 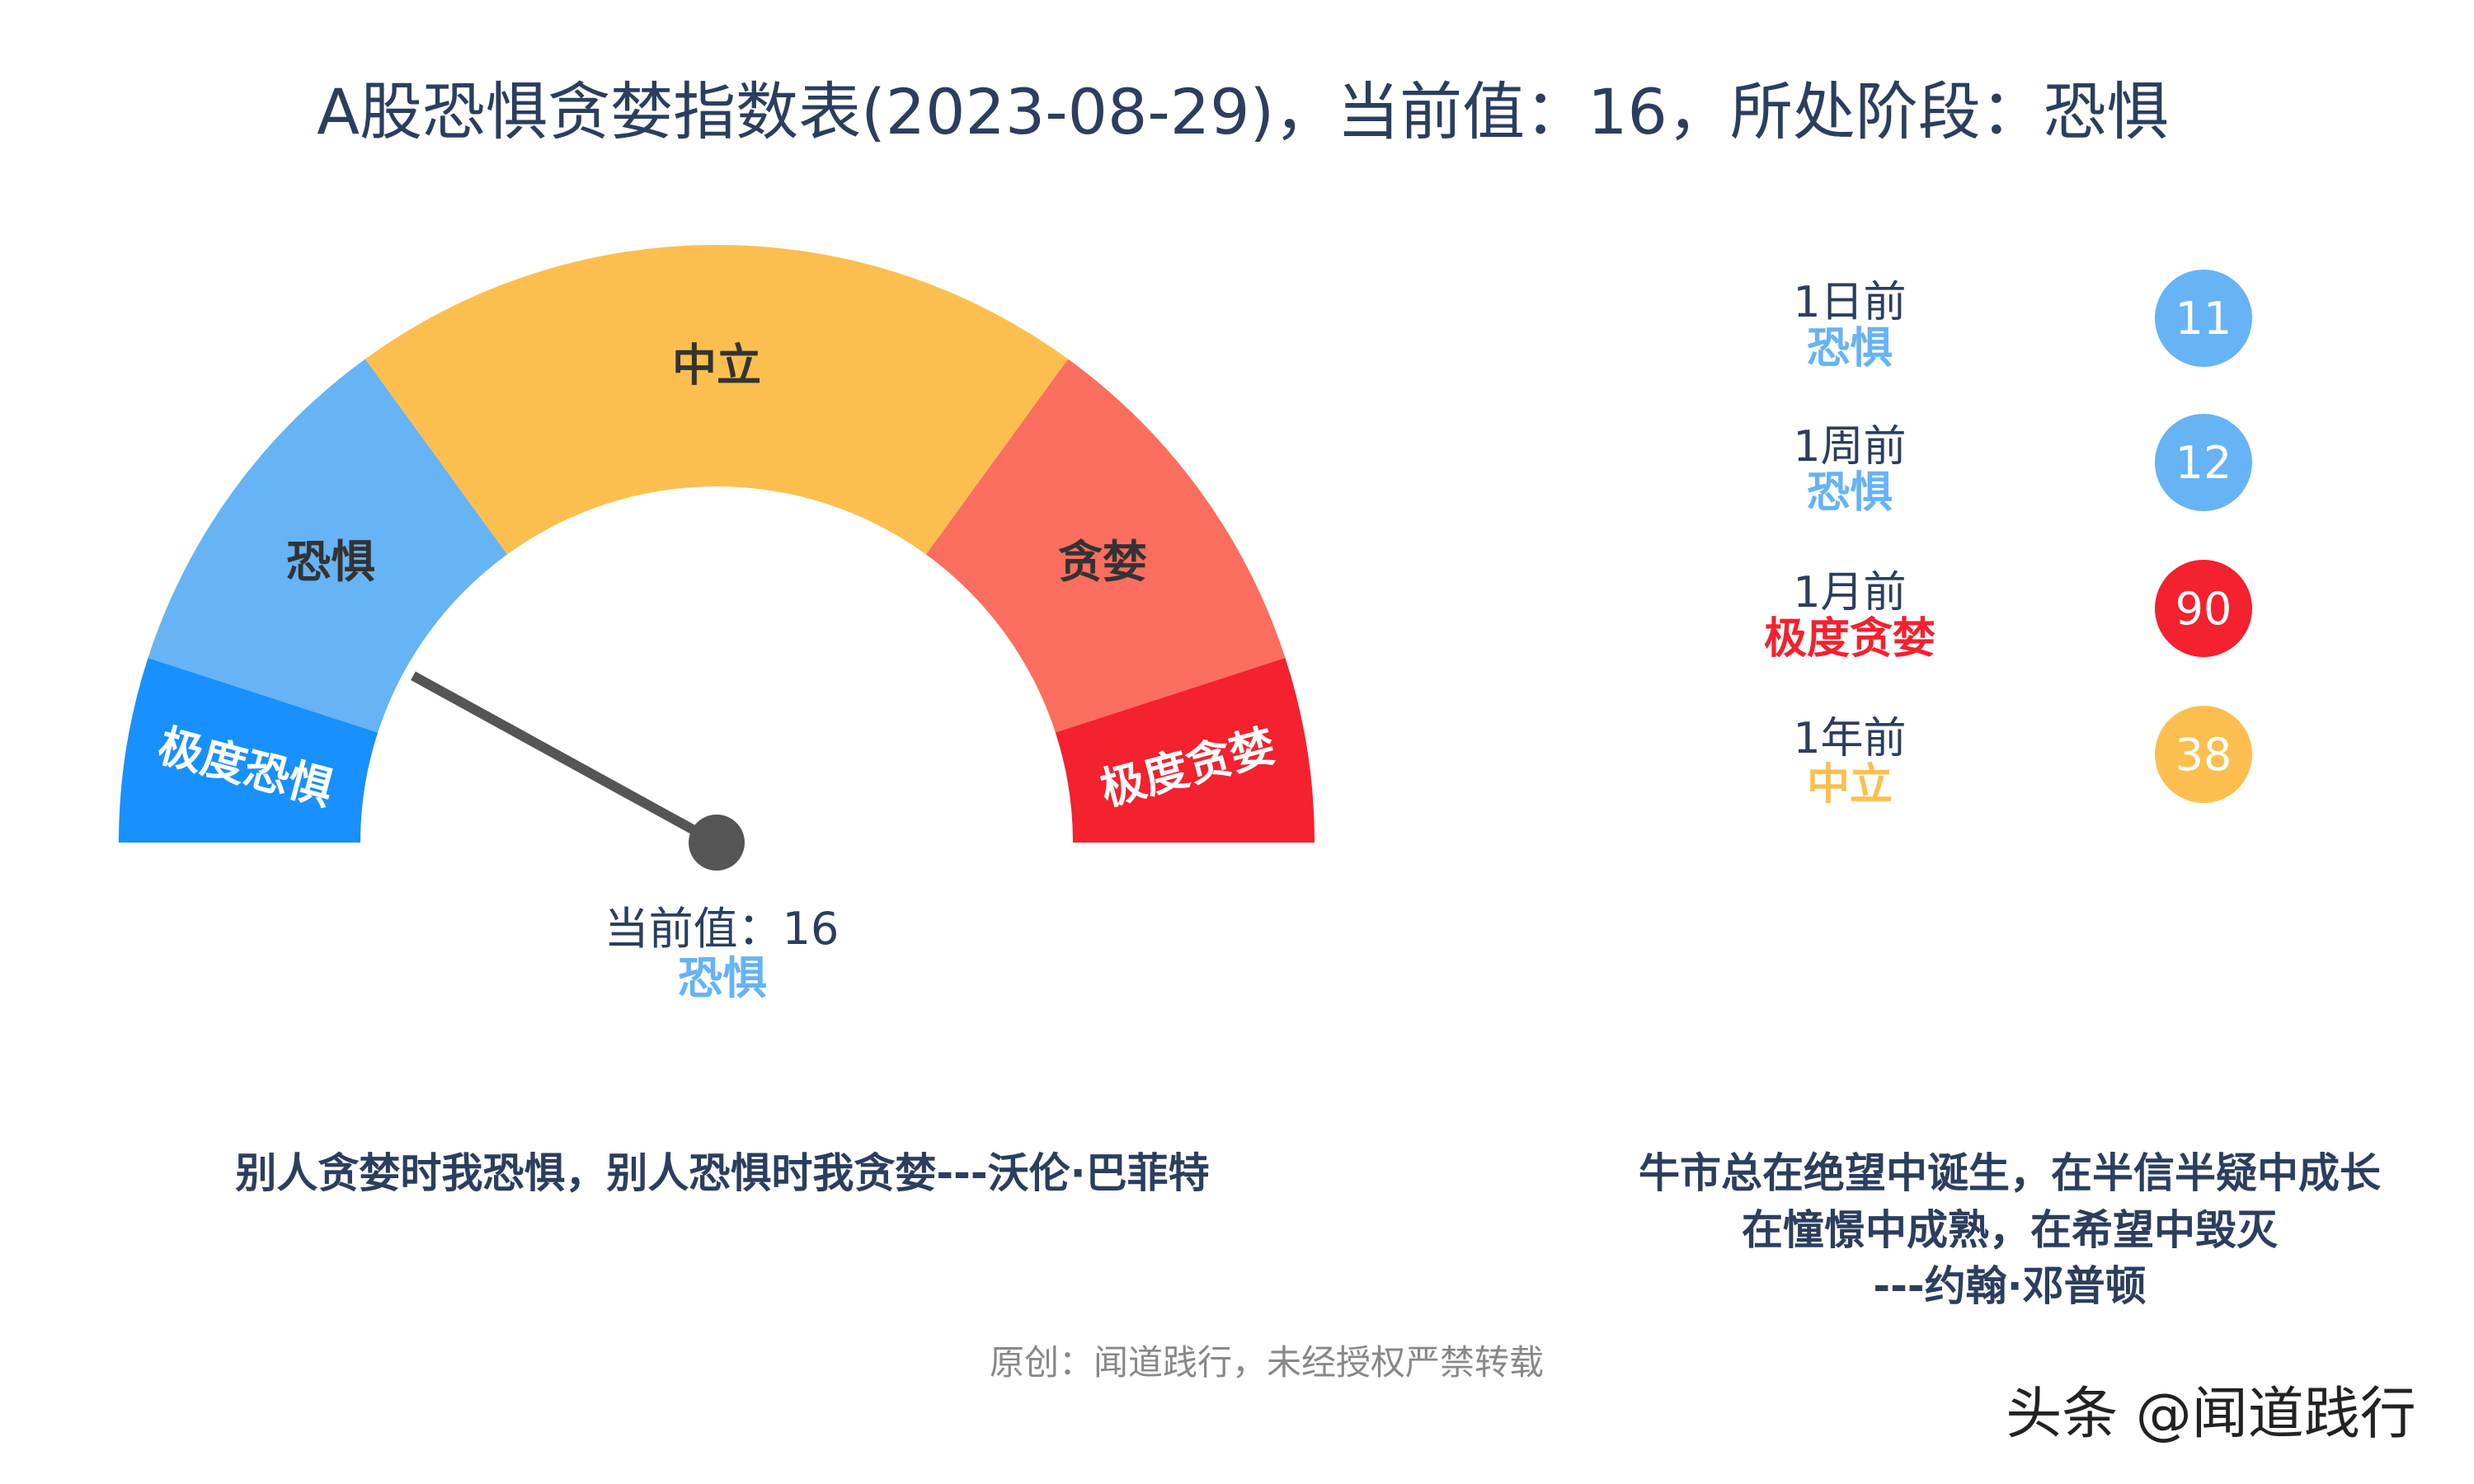 What do you see at coordinates (2211, 1414) in the screenshot?
I see `watermark: 头条 @闻道践行` at bounding box center [2211, 1414].